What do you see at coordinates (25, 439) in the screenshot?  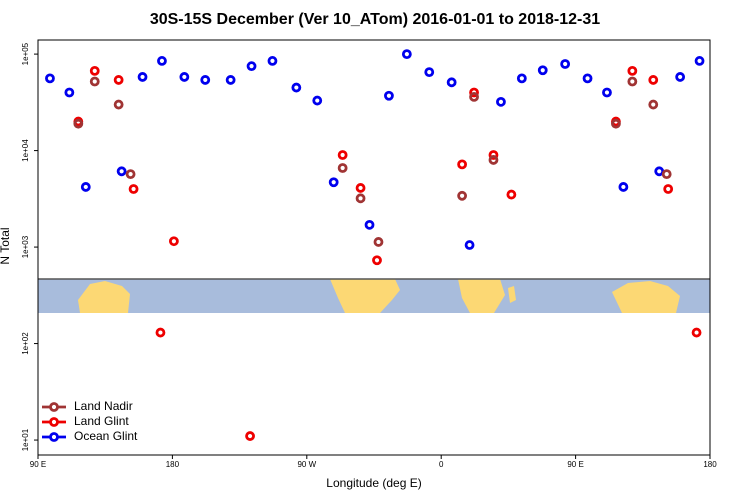 I see `y-tick-label: 1e+01` at bounding box center [25, 439].